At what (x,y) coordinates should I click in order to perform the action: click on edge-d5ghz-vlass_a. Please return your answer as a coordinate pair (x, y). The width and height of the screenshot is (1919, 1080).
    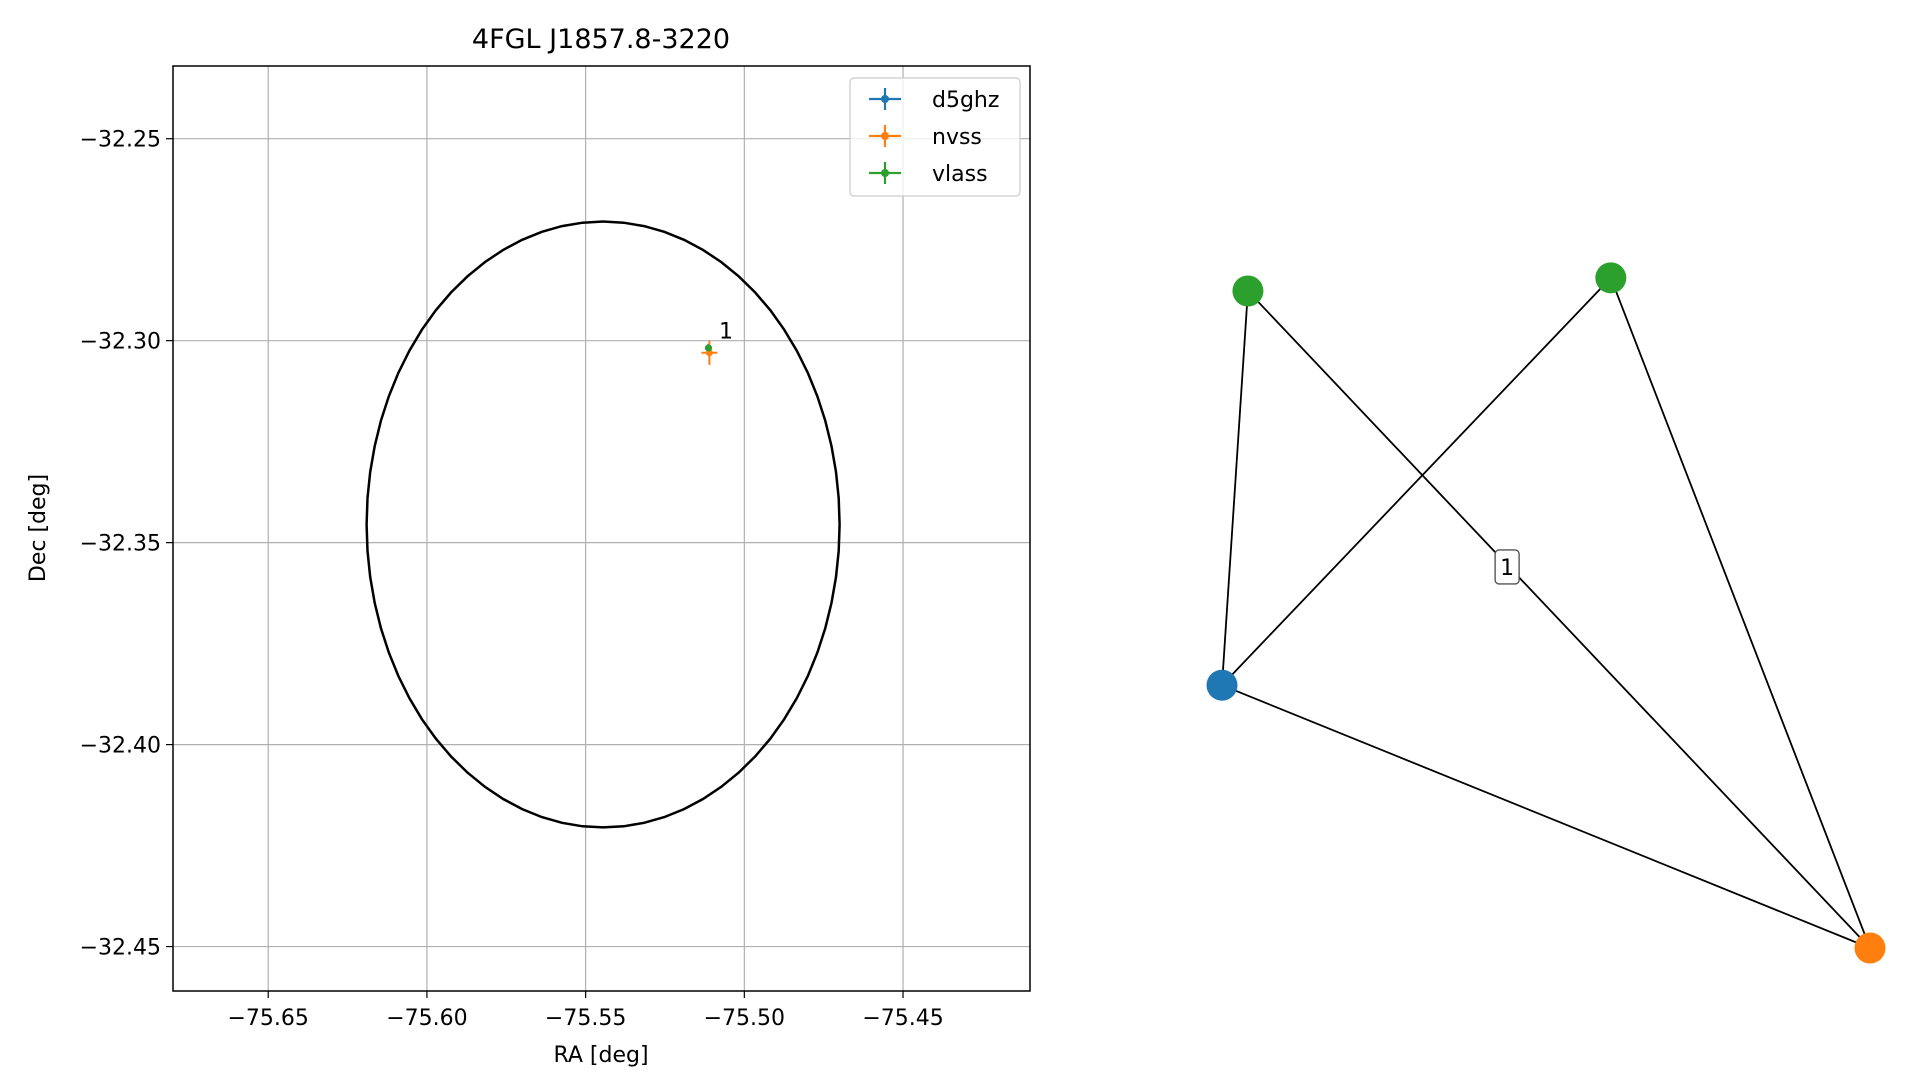
    Looking at the image, I should click on (1235, 488).